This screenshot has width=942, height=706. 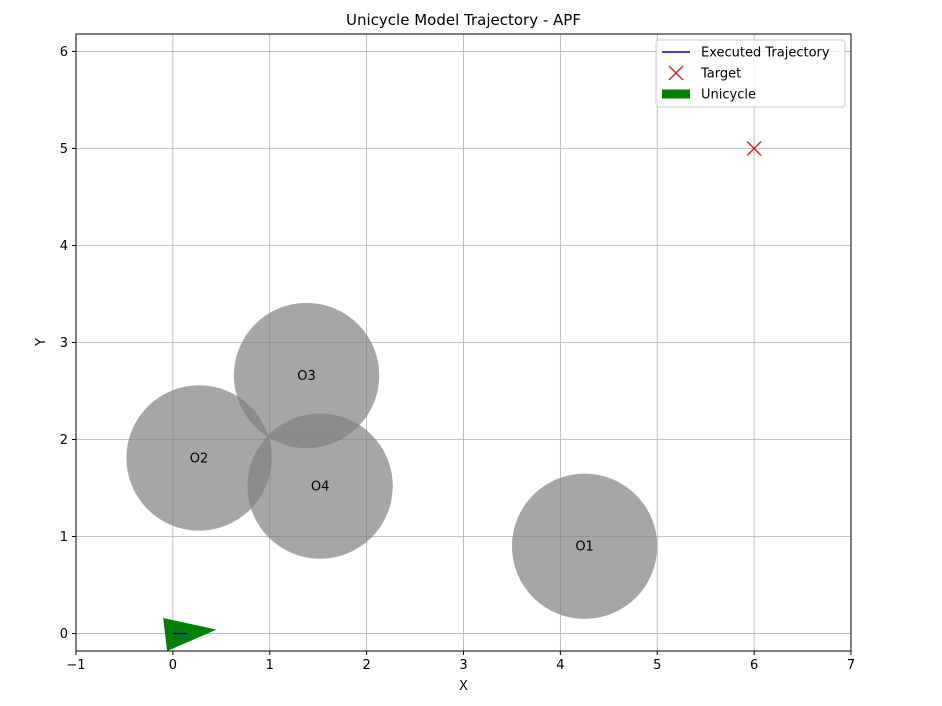 What do you see at coordinates (728, 95) in the screenshot?
I see `svg-text: Unicycle` at bounding box center [728, 95].